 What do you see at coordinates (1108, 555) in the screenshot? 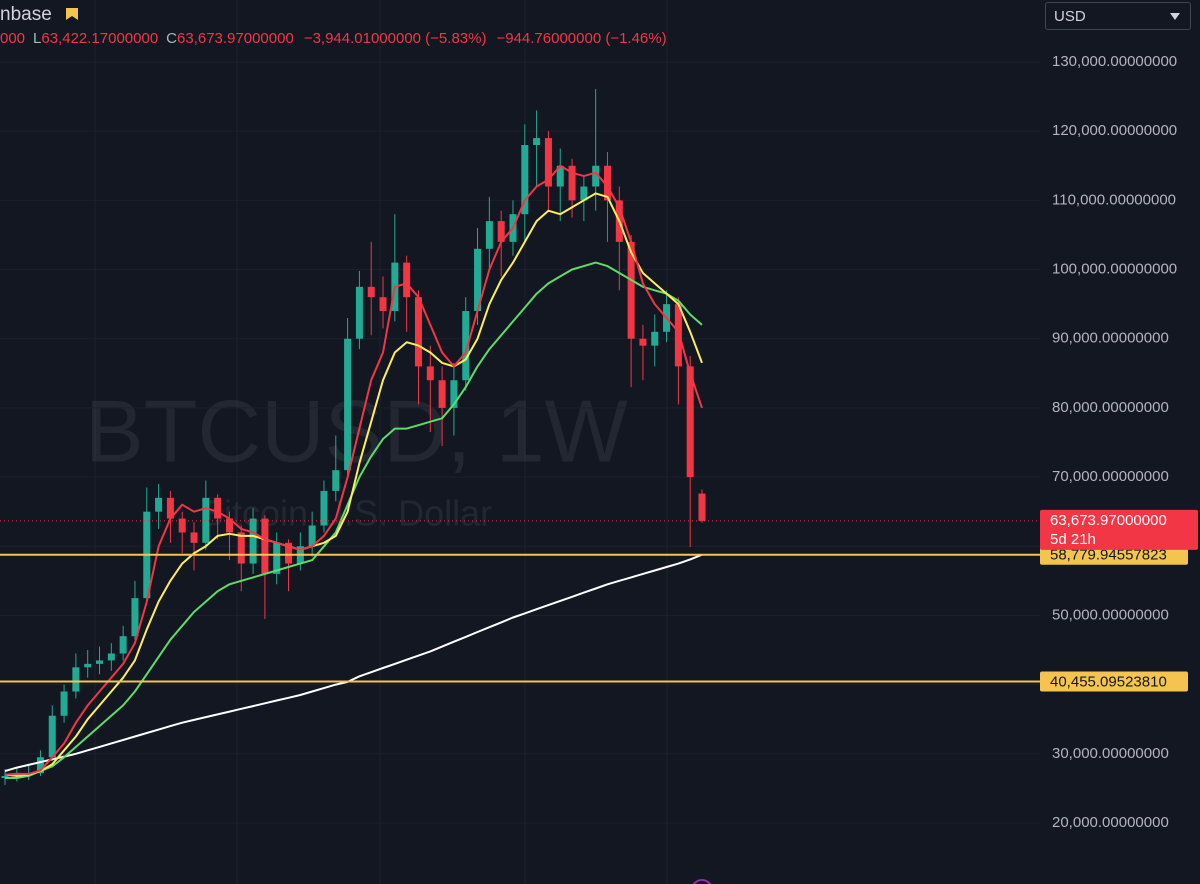
I see `level-label: 58,779.94557823` at bounding box center [1108, 555].